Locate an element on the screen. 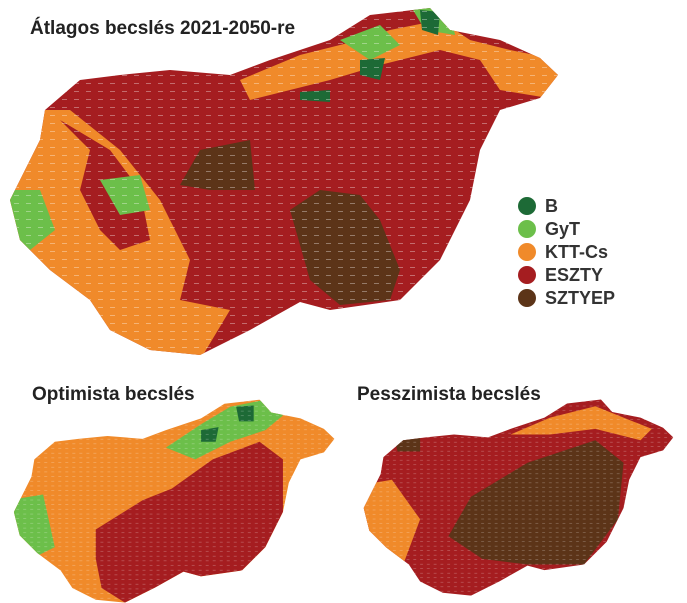  map-title: Optimista becslés is located at coordinates (113, 394).